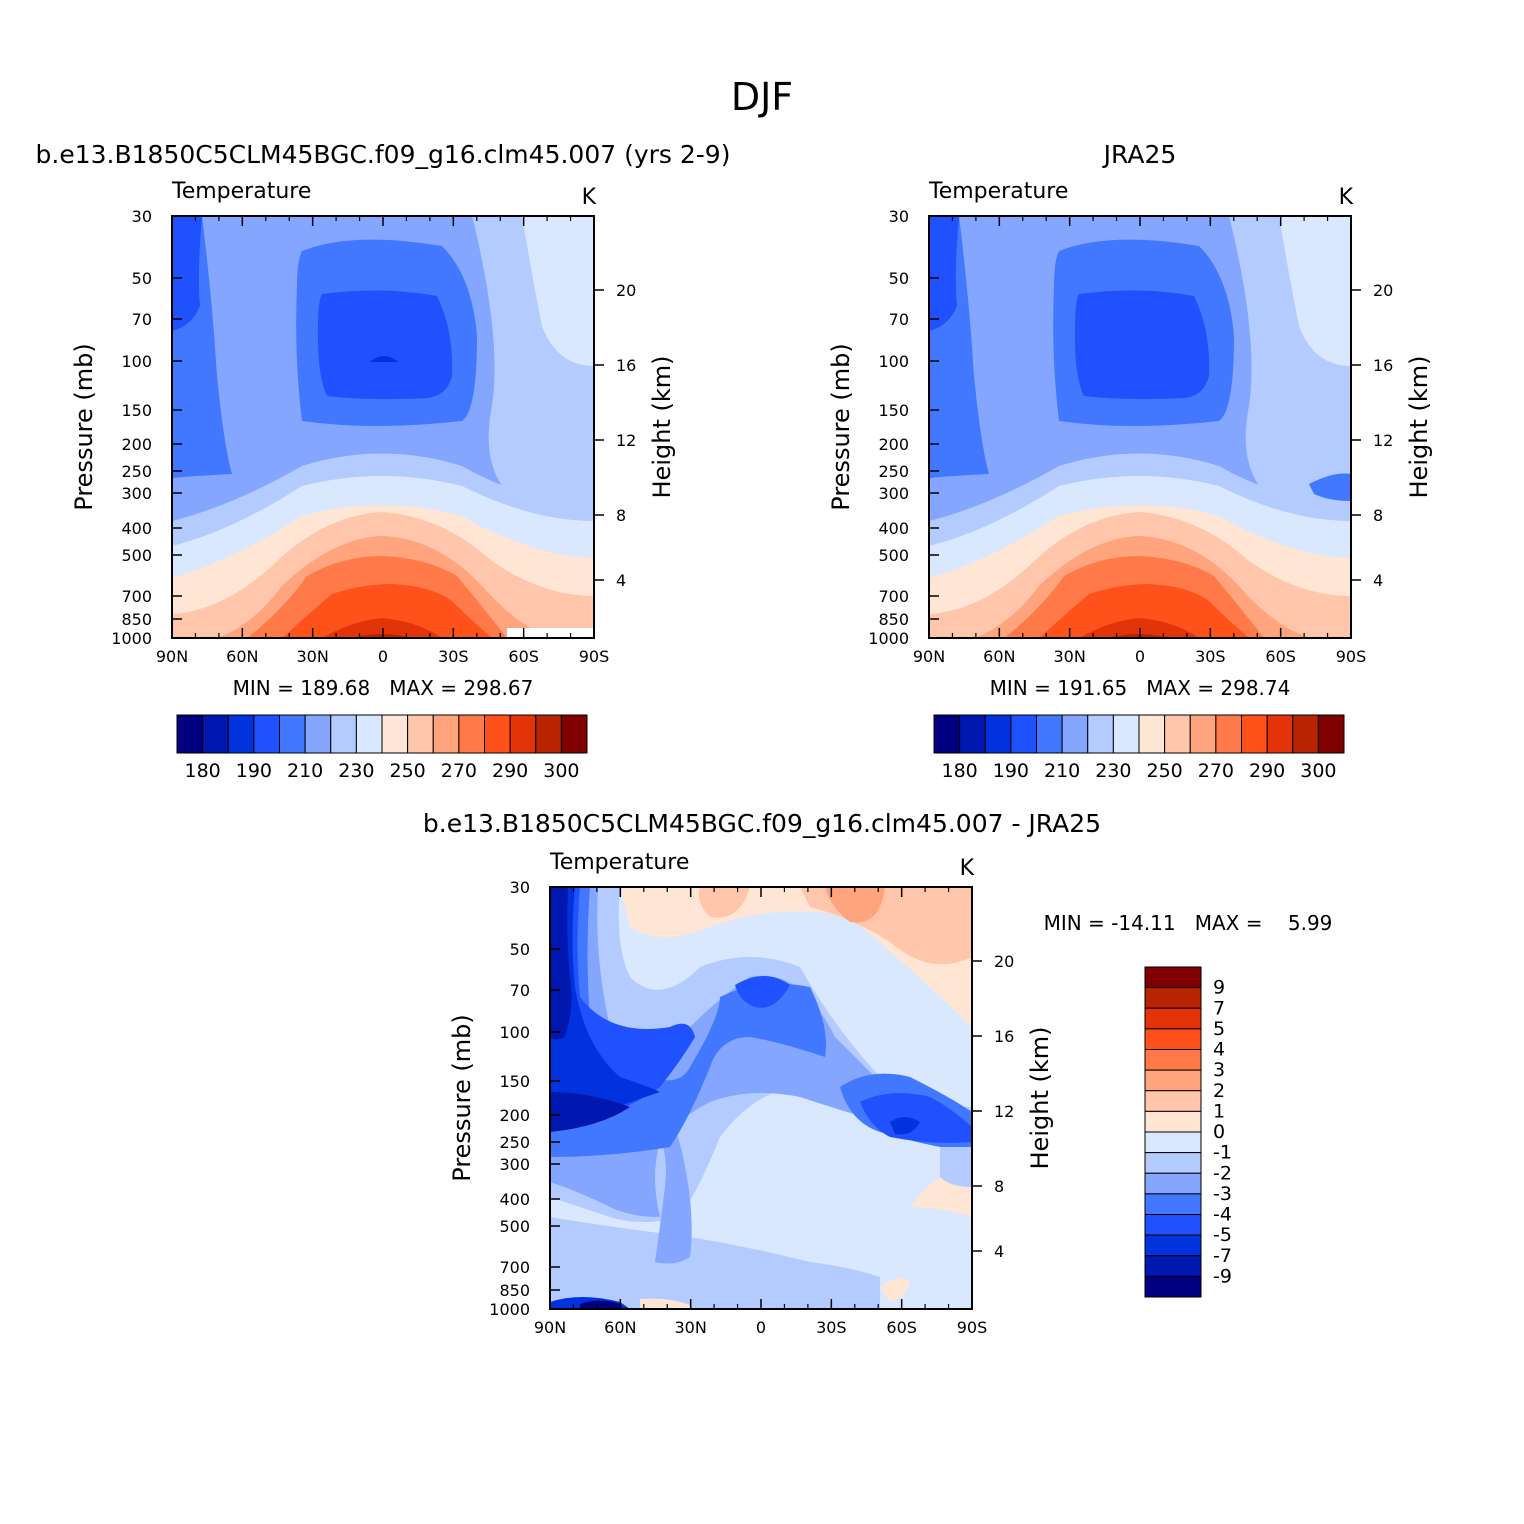  Describe the element at coordinates (1140, 656) in the screenshot. I see `x-tick-label: 0` at that location.